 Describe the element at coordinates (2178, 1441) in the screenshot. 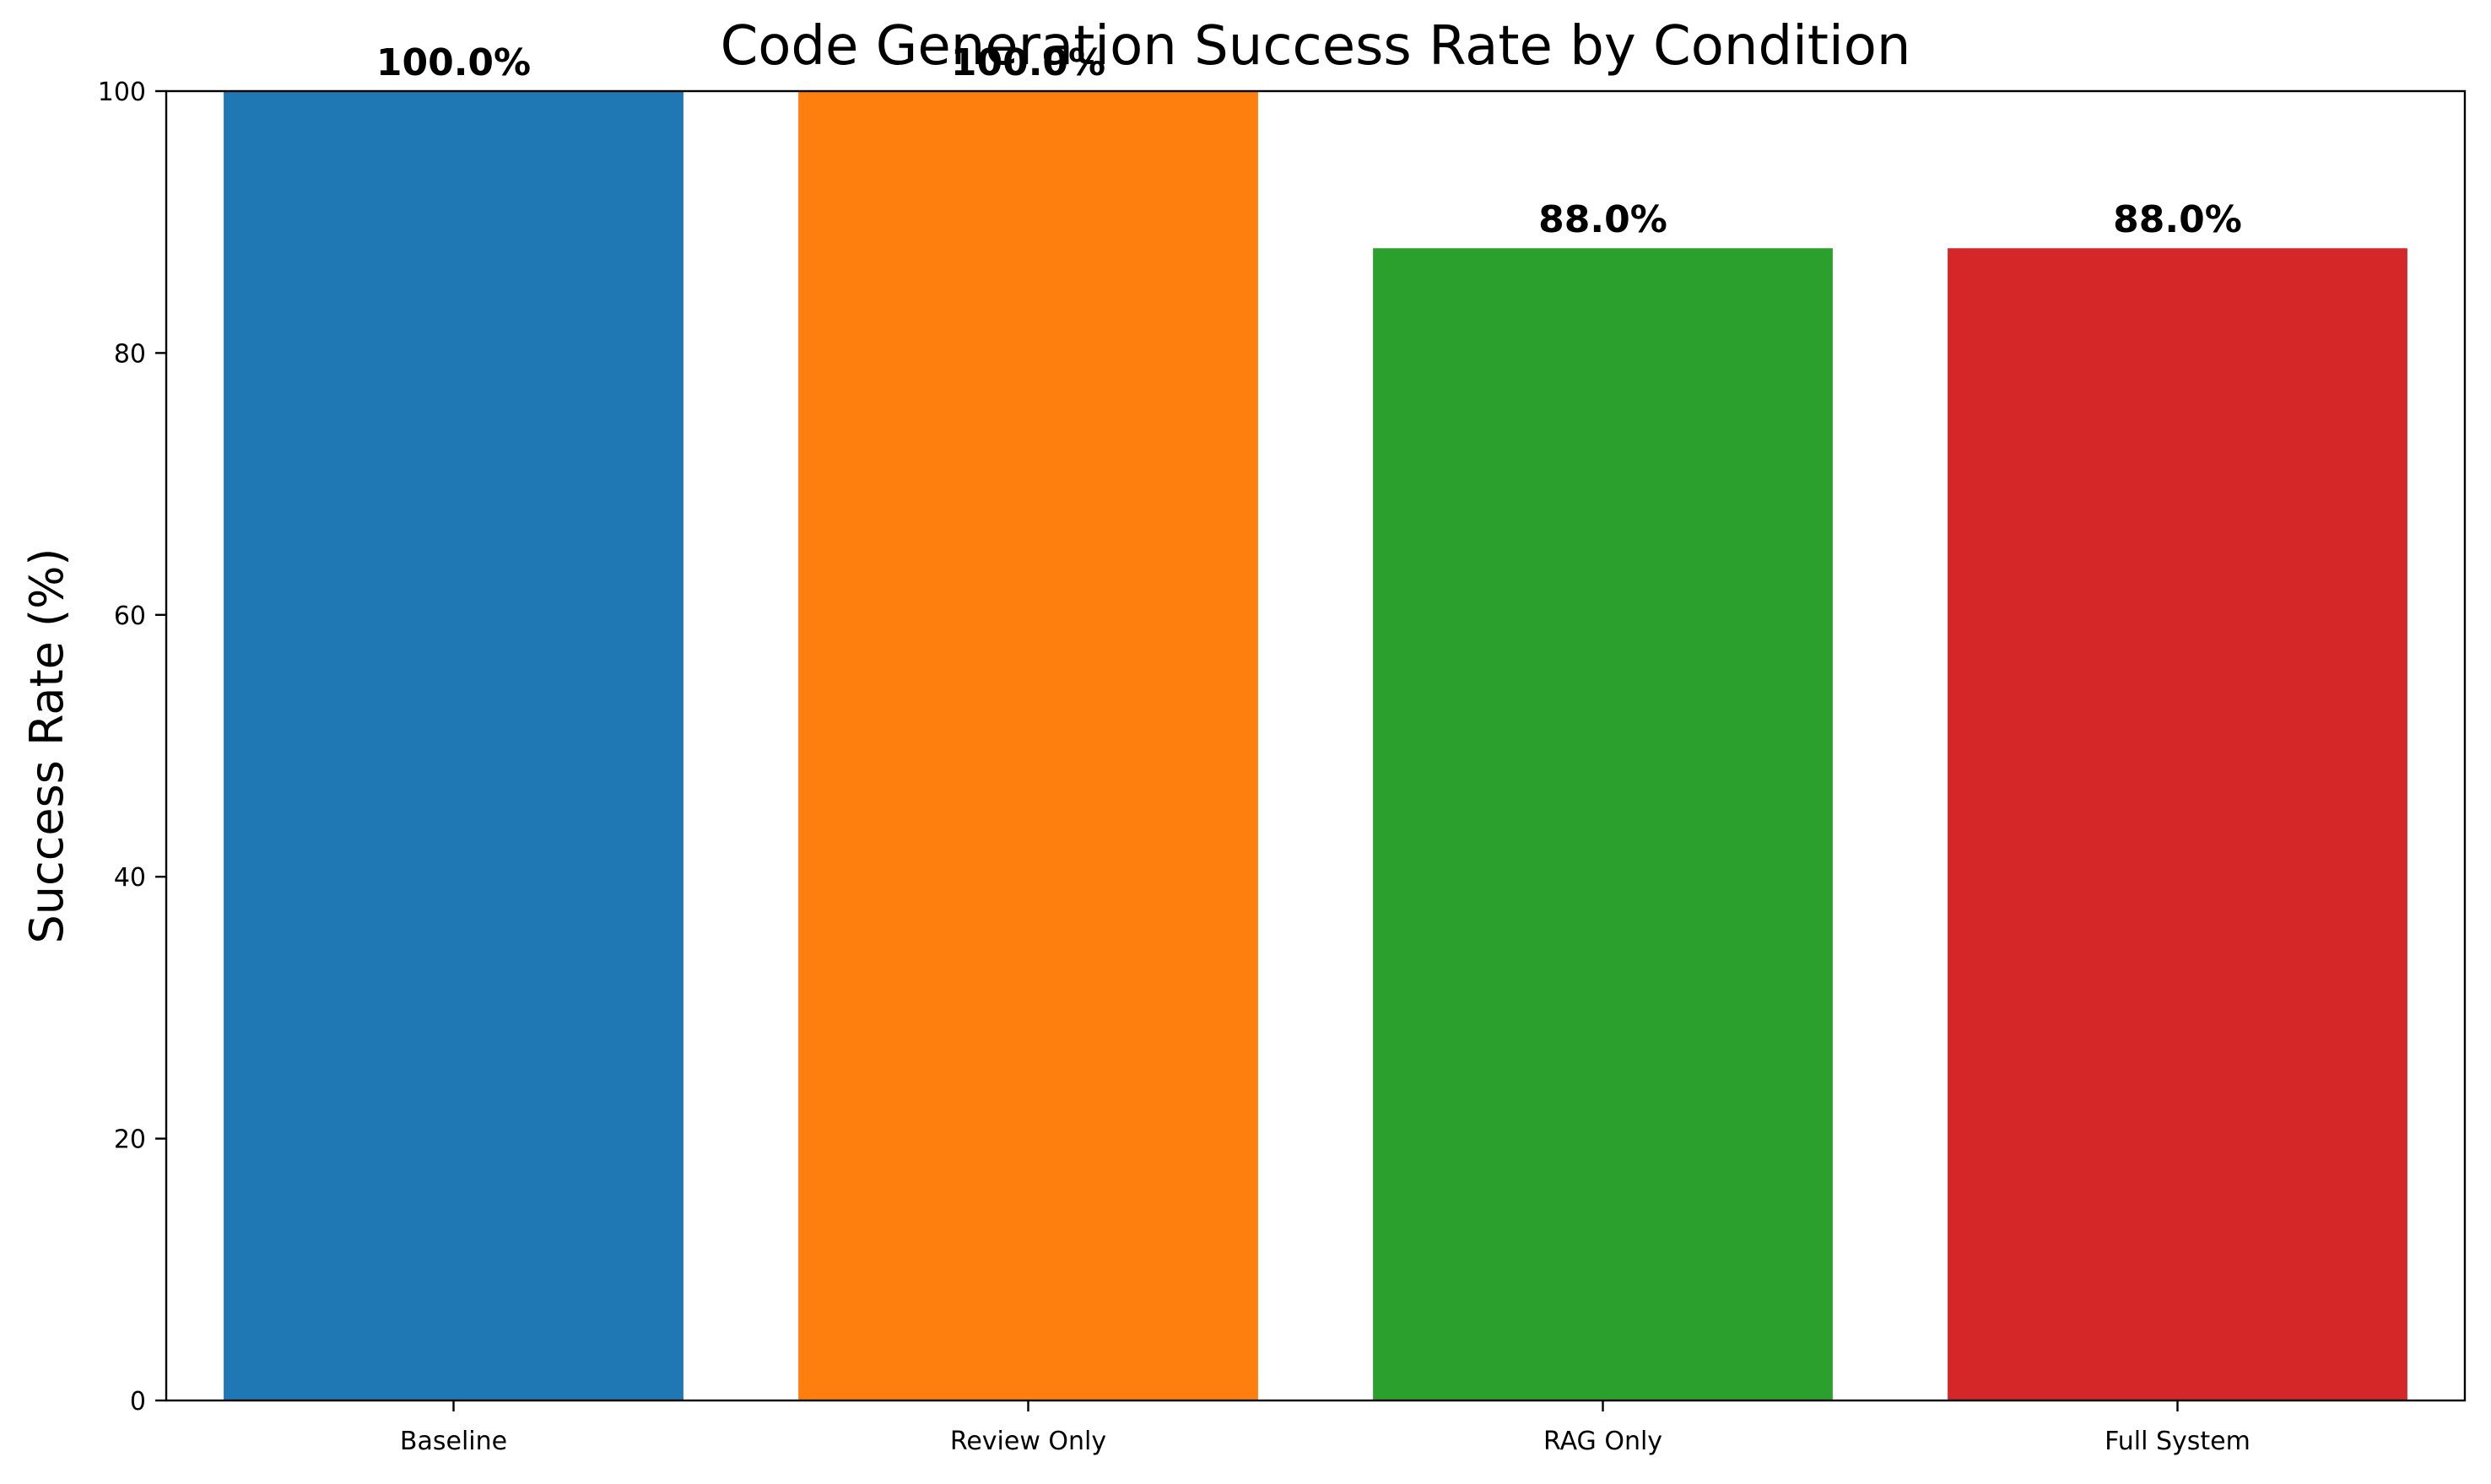

I see `x-tick-label: Full System` at that location.